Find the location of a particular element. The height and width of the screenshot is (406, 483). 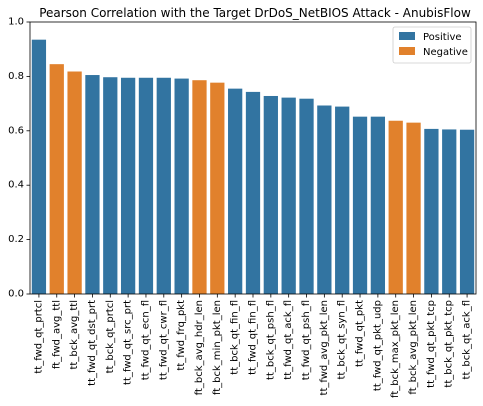

bar-tt_fwd_avg_pkt_len is located at coordinates (324, 199).